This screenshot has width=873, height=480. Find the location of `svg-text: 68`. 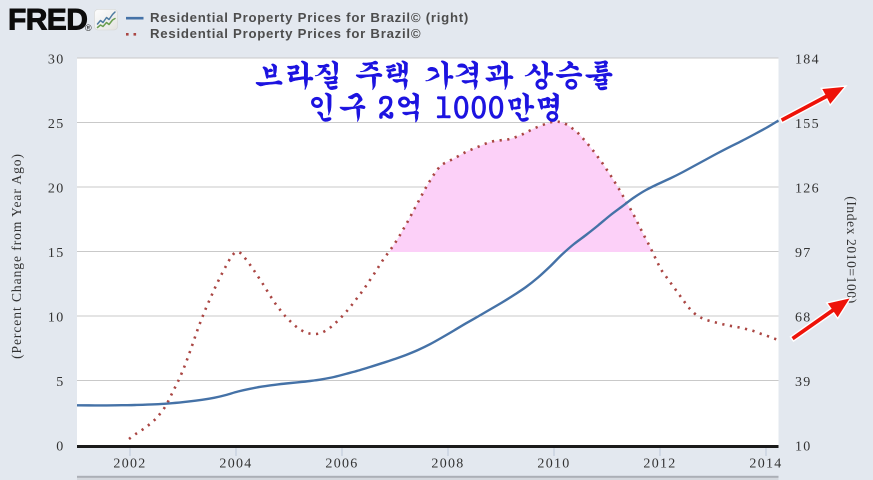

svg-text: 68 is located at coordinates (803, 318).